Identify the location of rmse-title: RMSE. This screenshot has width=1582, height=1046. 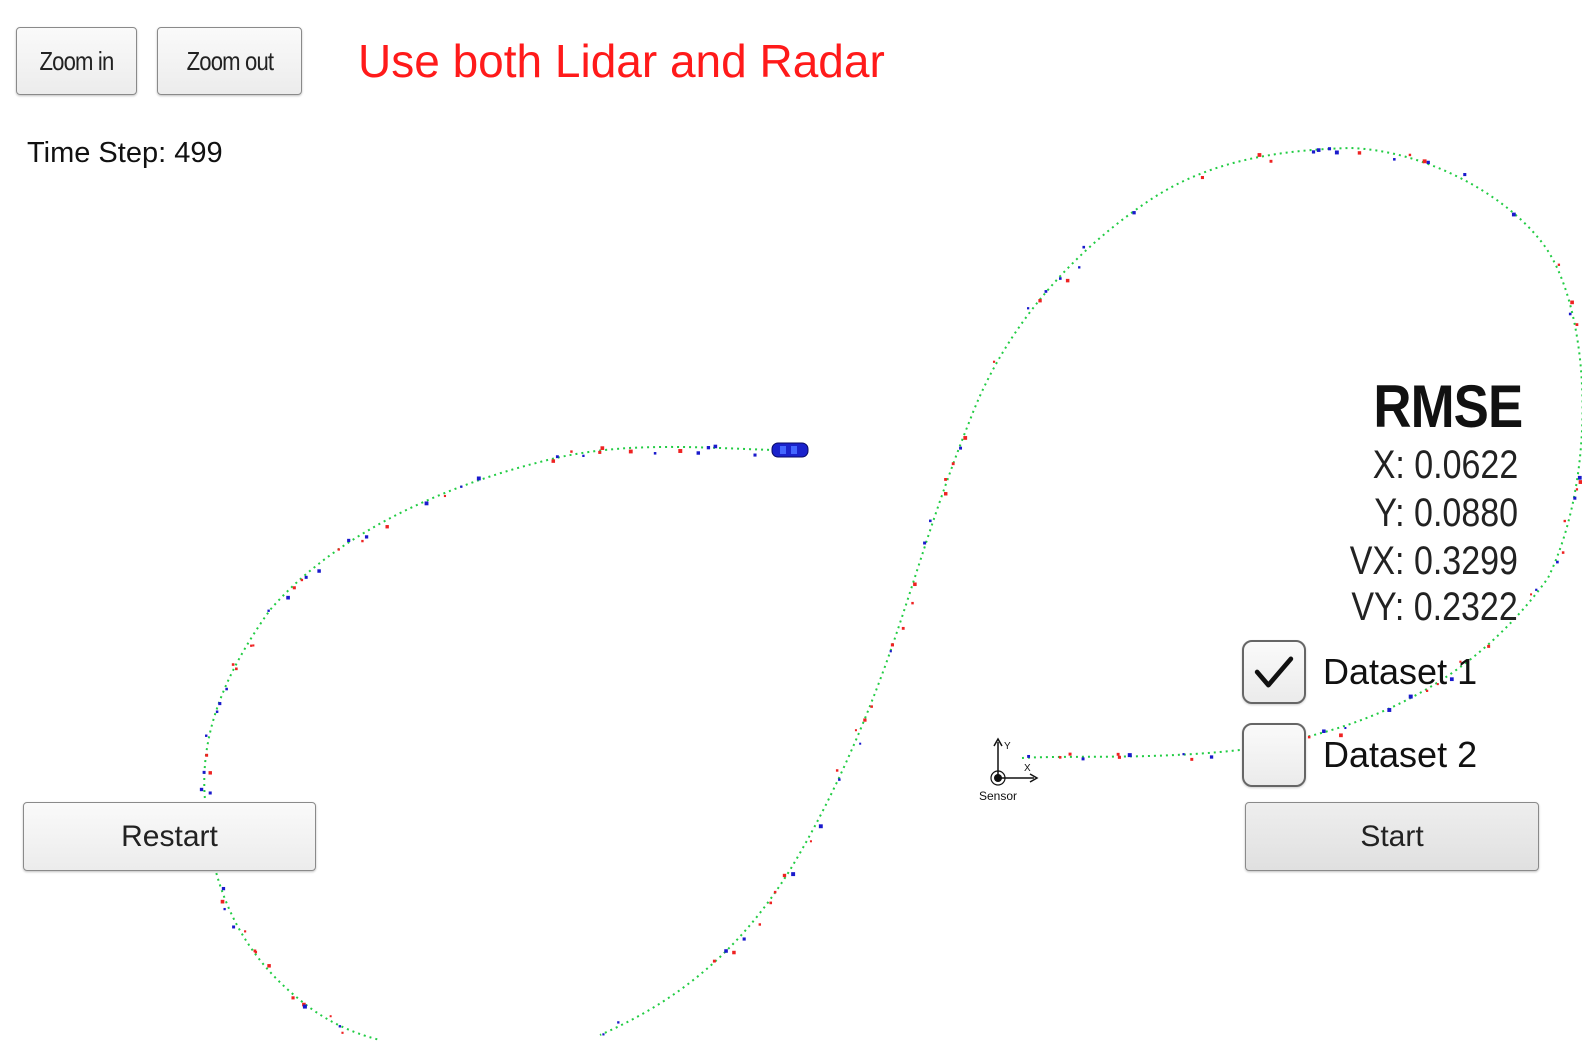
(1447, 406).